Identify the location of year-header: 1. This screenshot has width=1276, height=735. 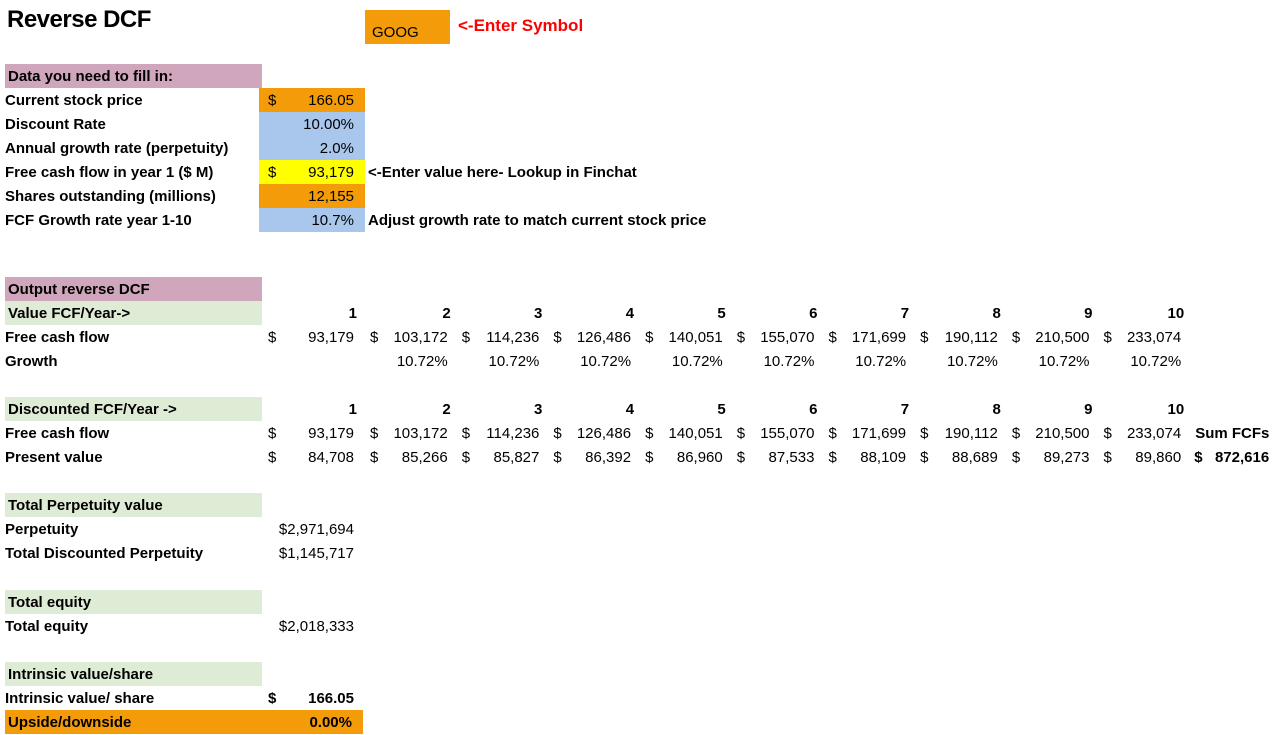
(352, 313).